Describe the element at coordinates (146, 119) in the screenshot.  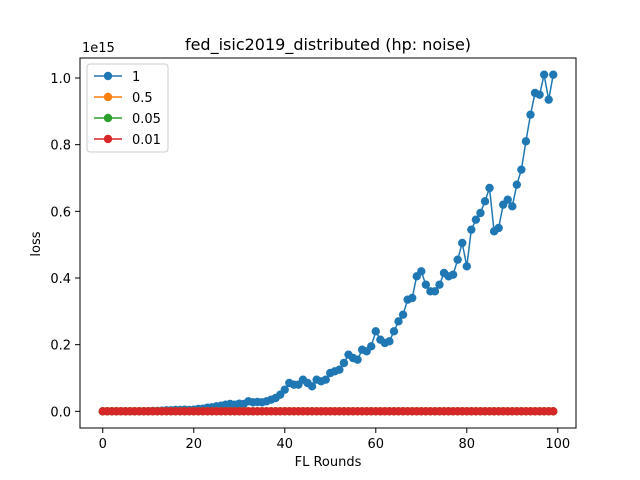
I see `legend-label: 0.05` at that location.